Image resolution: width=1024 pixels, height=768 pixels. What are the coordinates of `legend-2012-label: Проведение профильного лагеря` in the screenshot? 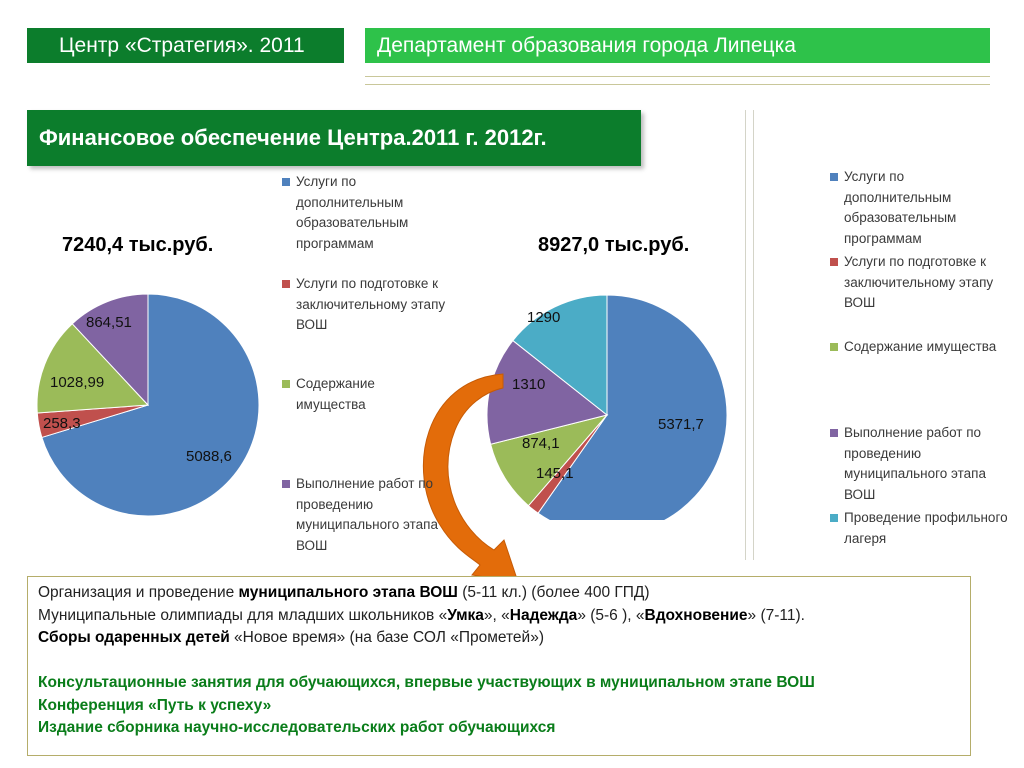 It's located at (926, 528).